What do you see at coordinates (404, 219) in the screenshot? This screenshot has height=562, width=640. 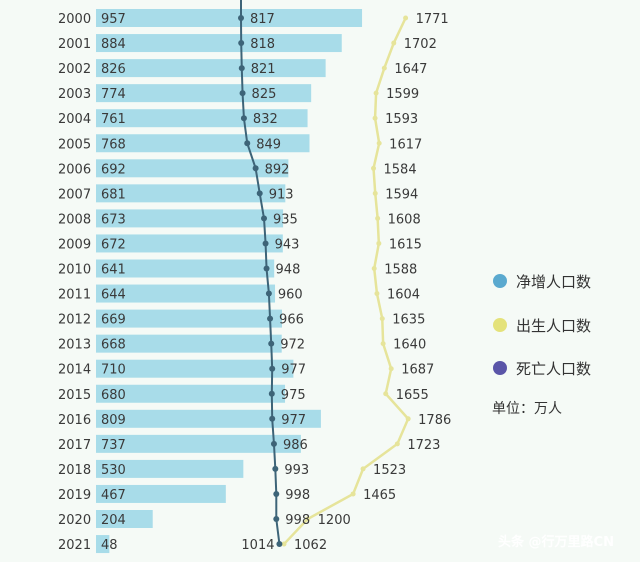 I see `birth-value-2008: 1608` at bounding box center [404, 219].